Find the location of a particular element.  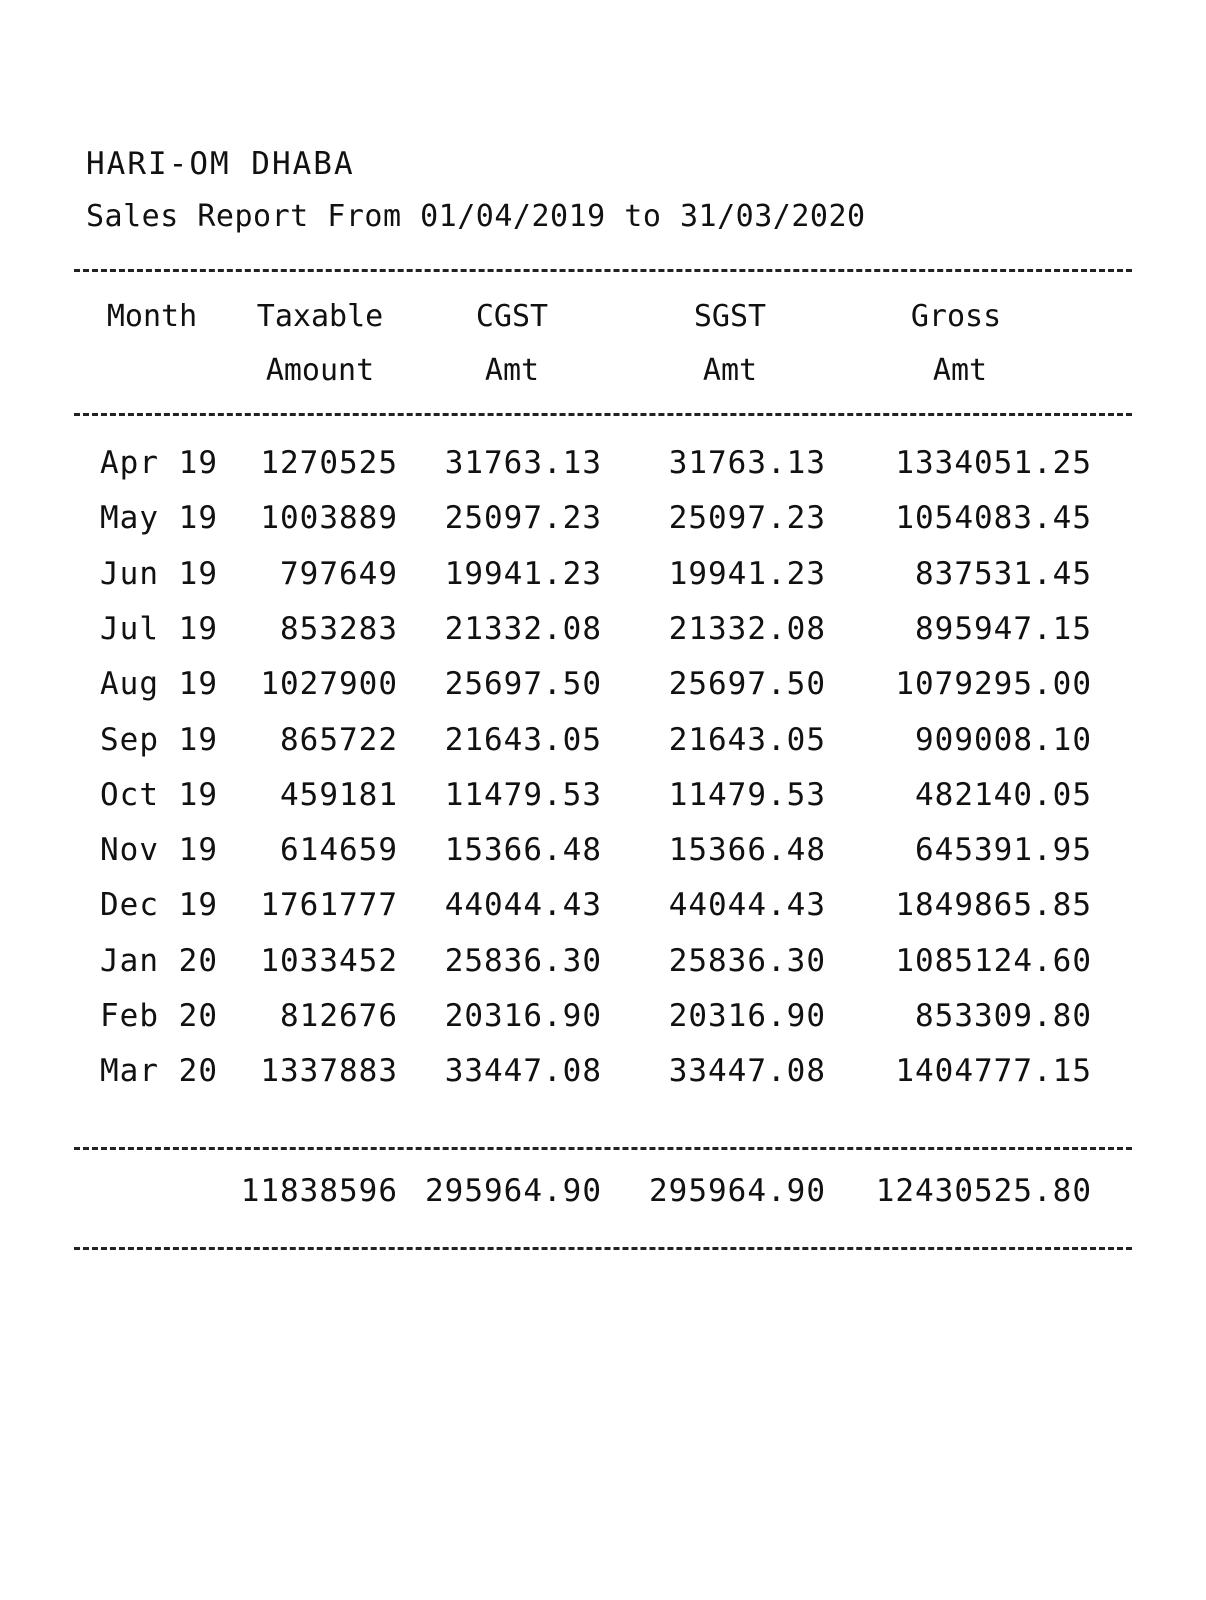

row-gross: 1334051.25 is located at coordinates (993, 463).